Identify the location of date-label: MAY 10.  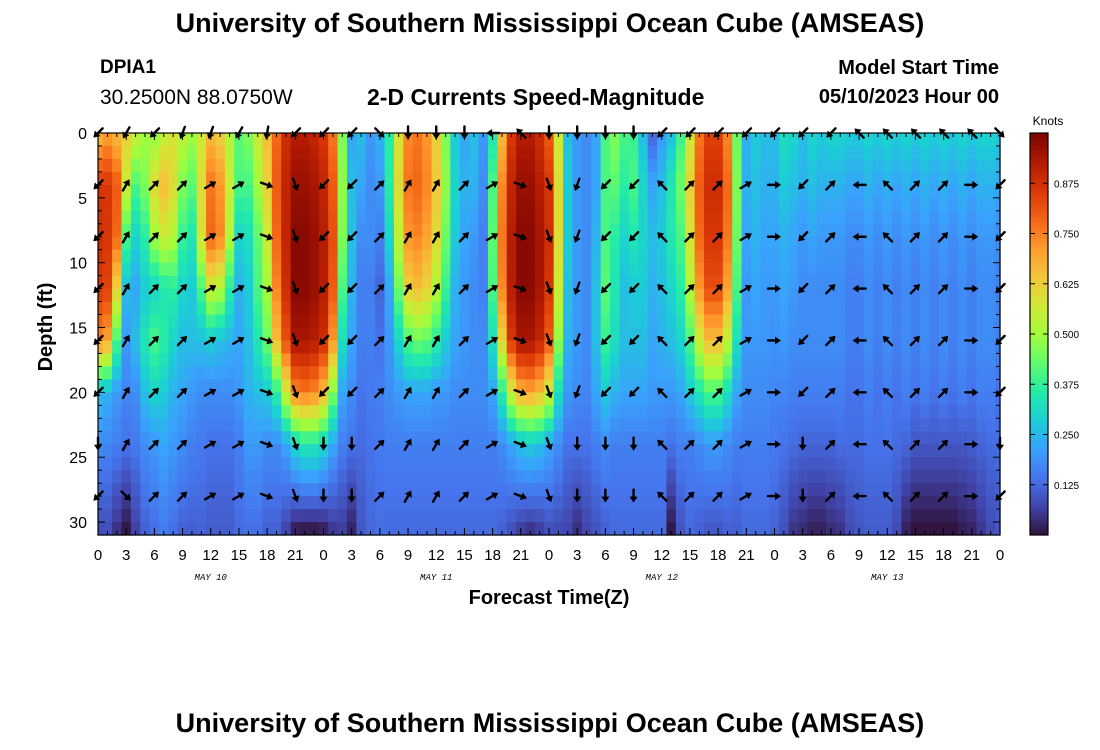
(211, 578).